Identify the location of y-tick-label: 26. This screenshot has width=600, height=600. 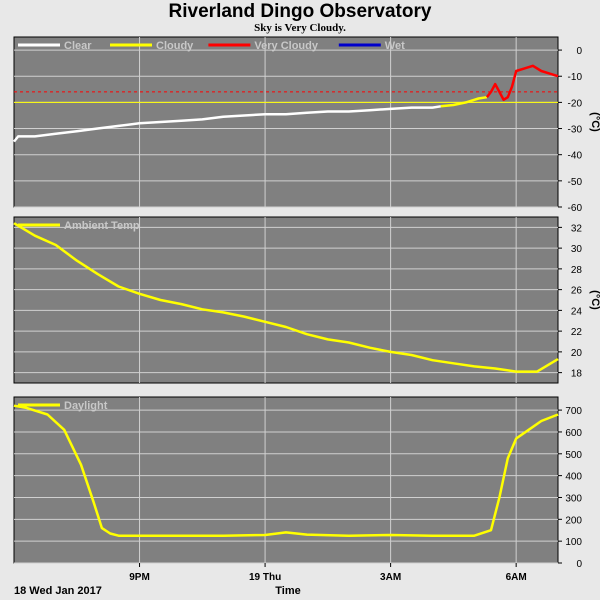
(577, 291).